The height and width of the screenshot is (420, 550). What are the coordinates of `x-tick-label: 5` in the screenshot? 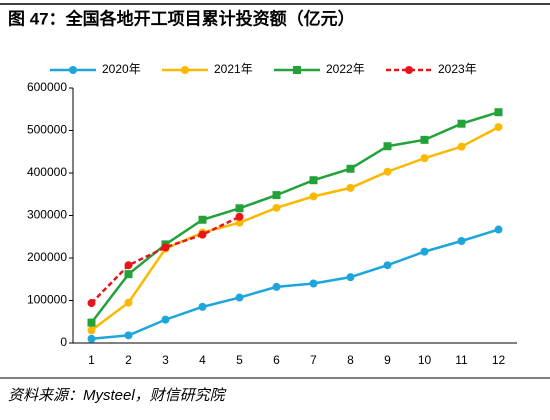 It's located at (239, 360).